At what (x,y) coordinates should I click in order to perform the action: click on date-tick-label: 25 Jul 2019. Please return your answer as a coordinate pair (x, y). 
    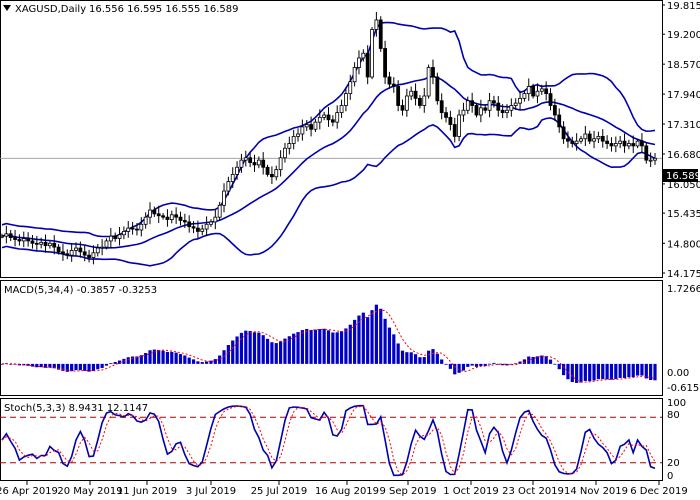
    Looking at the image, I should click on (279, 491).